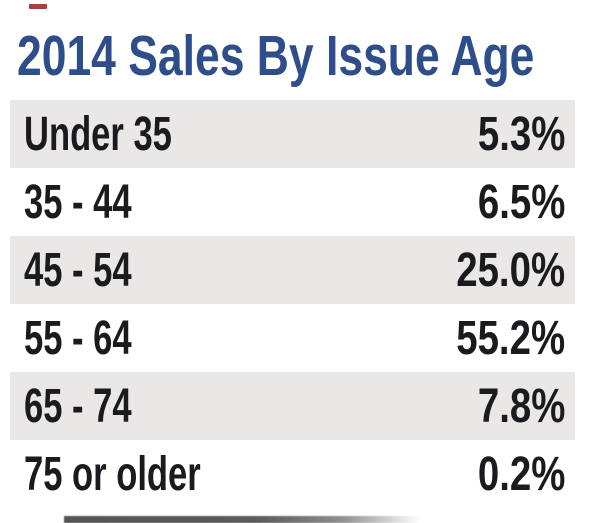  Describe the element at coordinates (292, 134) in the screenshot. I see `table-row: Under 35 5.3%` at that location.